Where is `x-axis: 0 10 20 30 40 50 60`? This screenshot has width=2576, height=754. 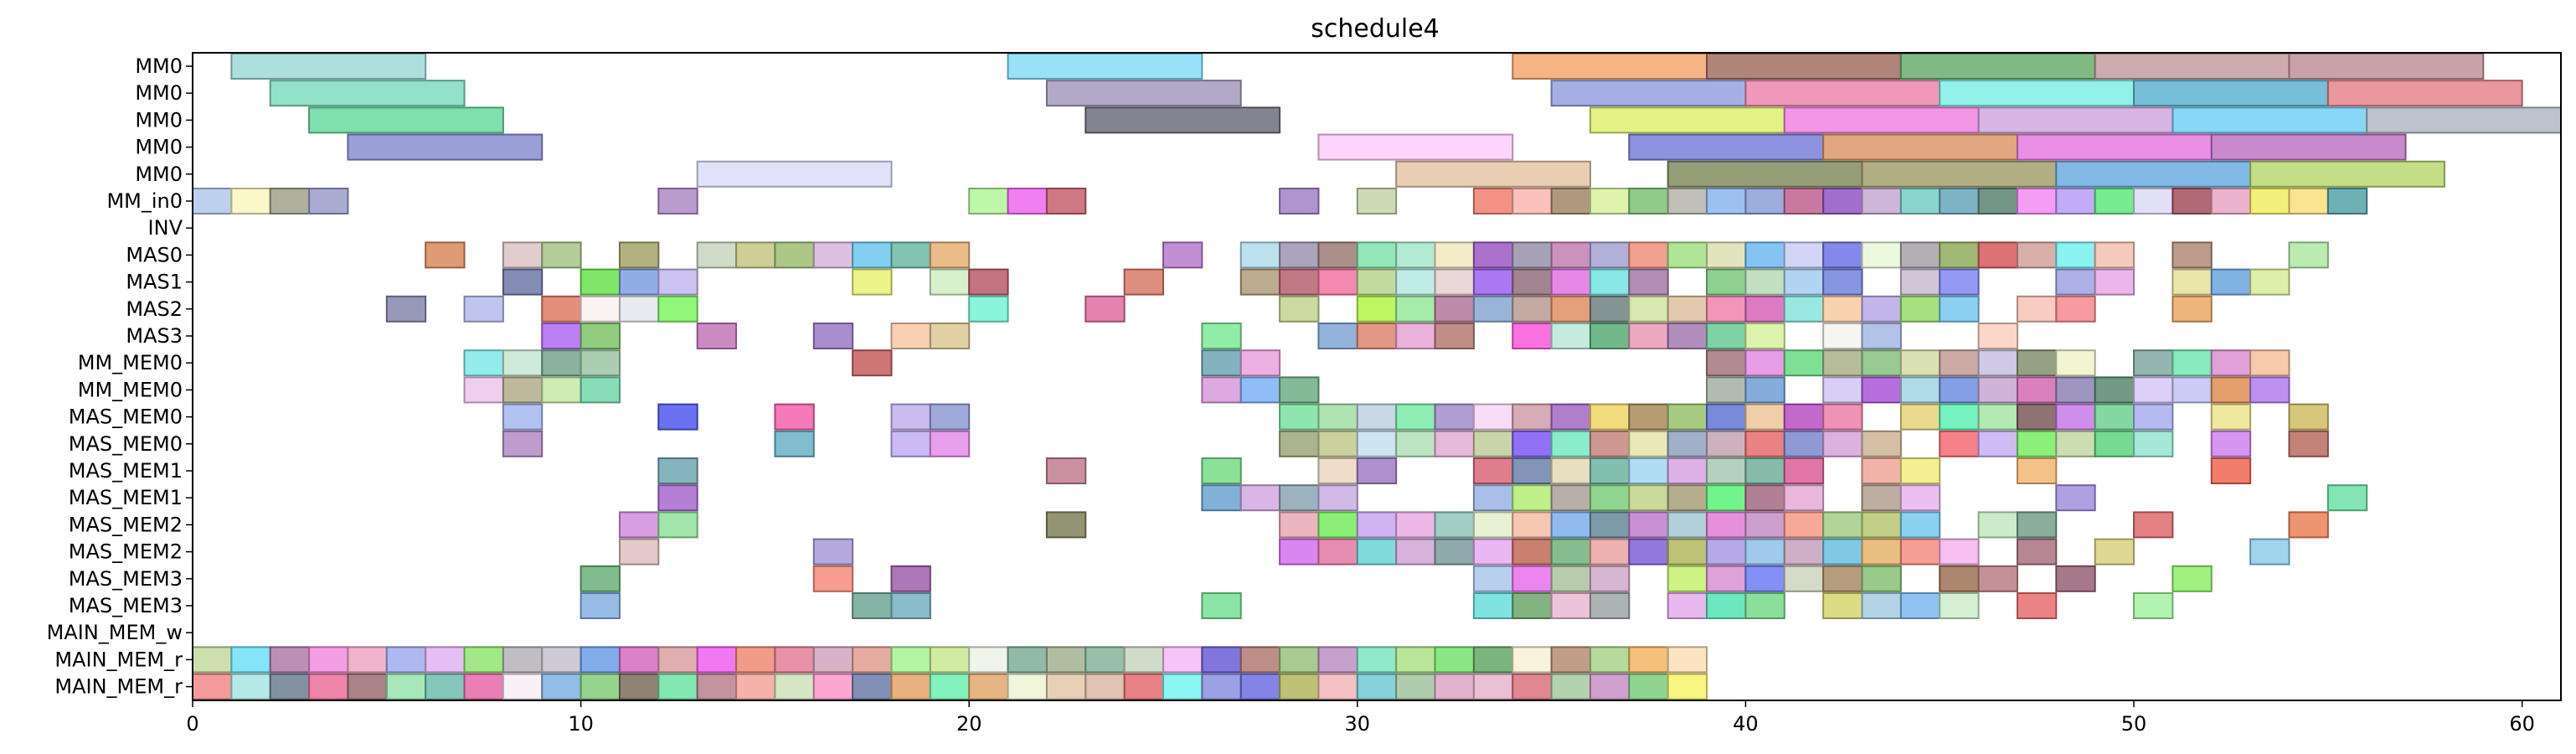
x-axis: 0 10 20 30 40 50 60 is located at coordinates (1360, 718).